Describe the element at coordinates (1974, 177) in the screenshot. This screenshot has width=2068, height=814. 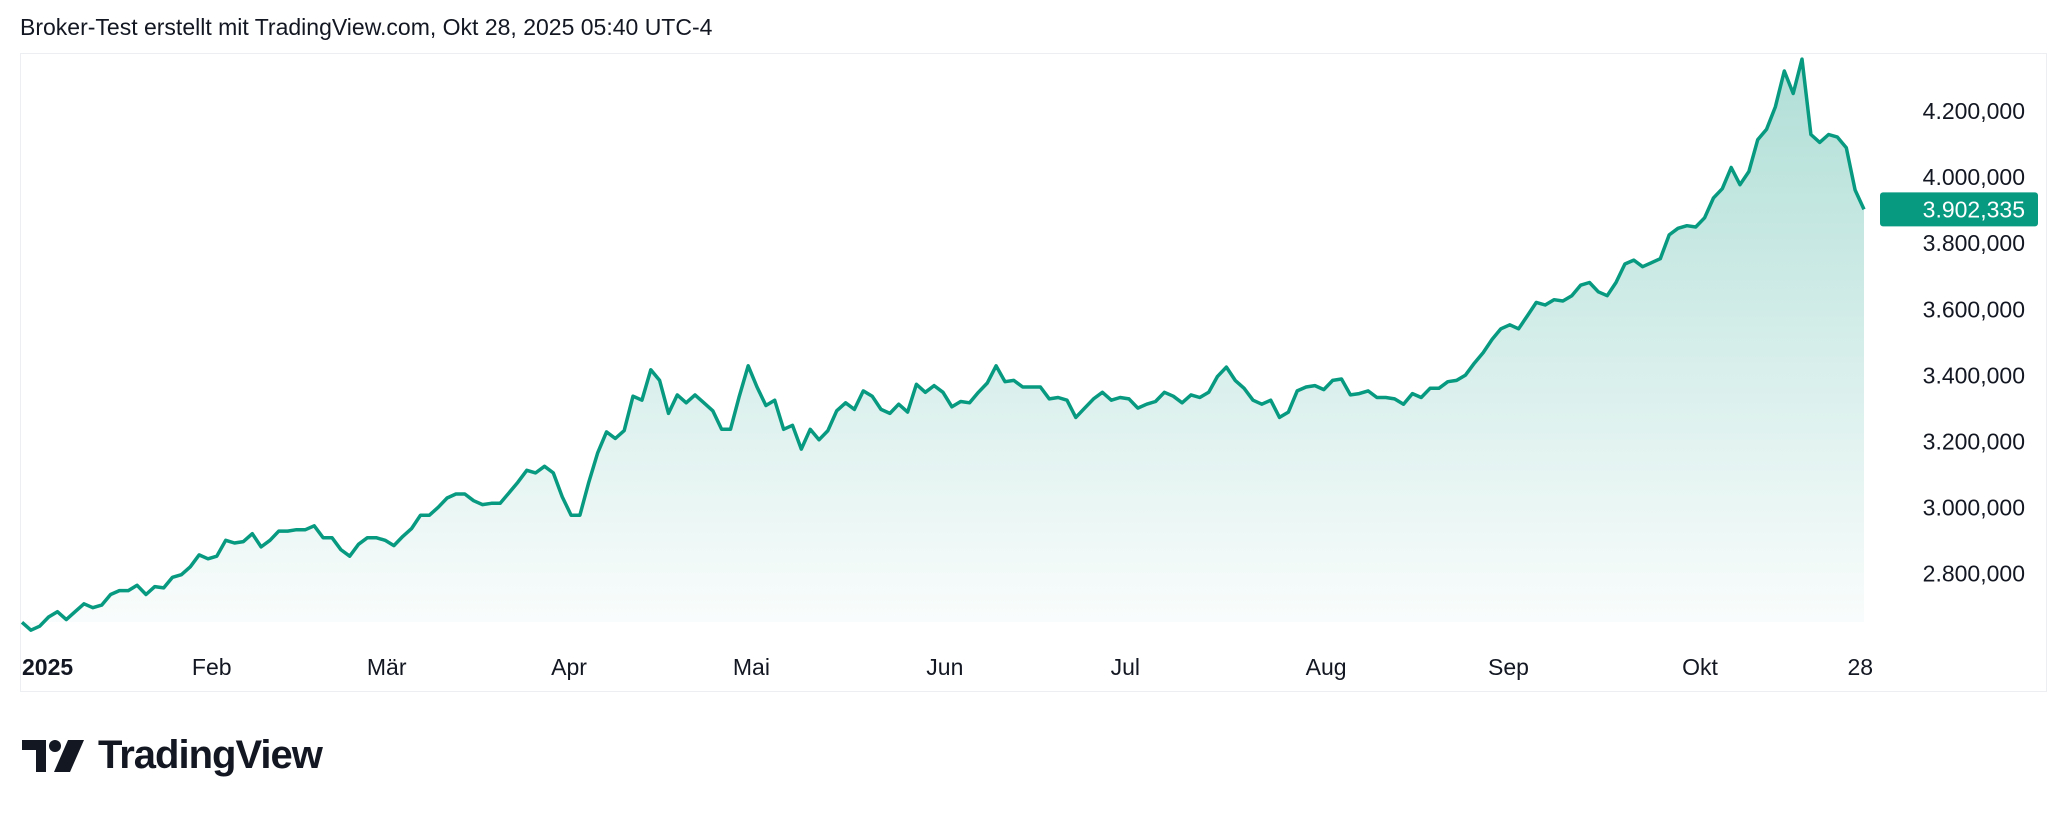
I see `y-tick-label: 4.000,000` at that location.